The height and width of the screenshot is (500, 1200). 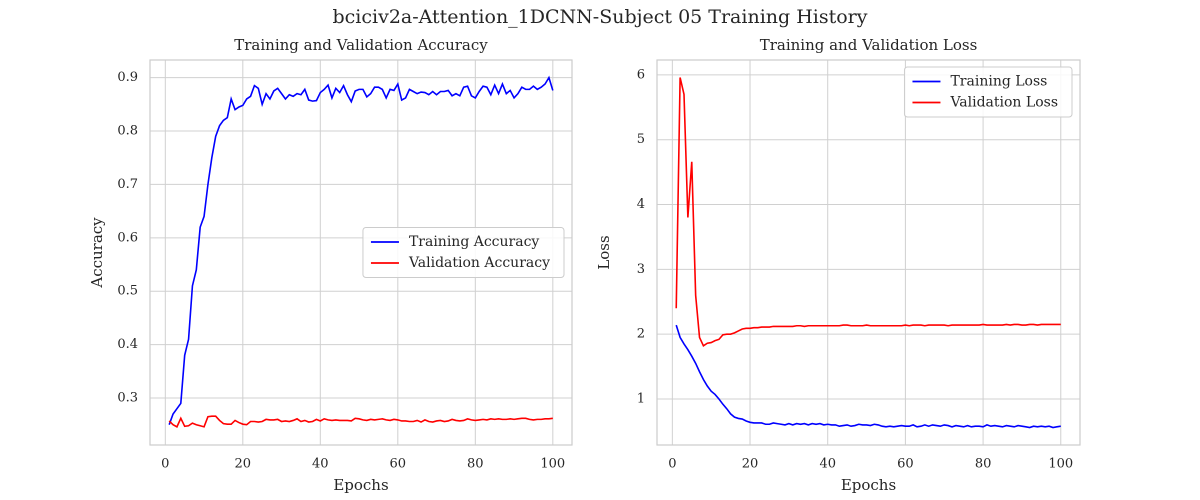 What do you see at coordinates (127, 77) in the screenshot?
I see `y-tick-label: 0.9` at bounding box center [127, 77].